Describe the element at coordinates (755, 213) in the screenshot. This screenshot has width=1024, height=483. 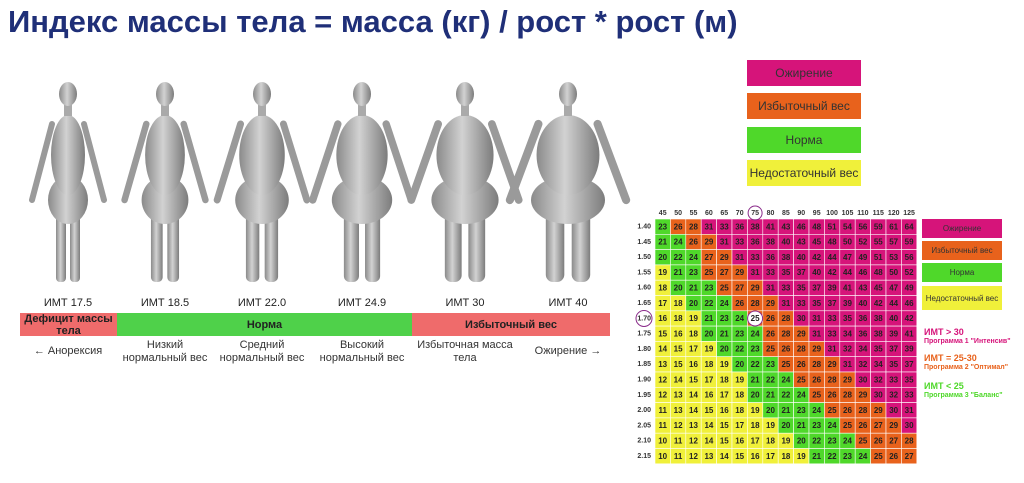
I see `weight-header: 75` at that location.